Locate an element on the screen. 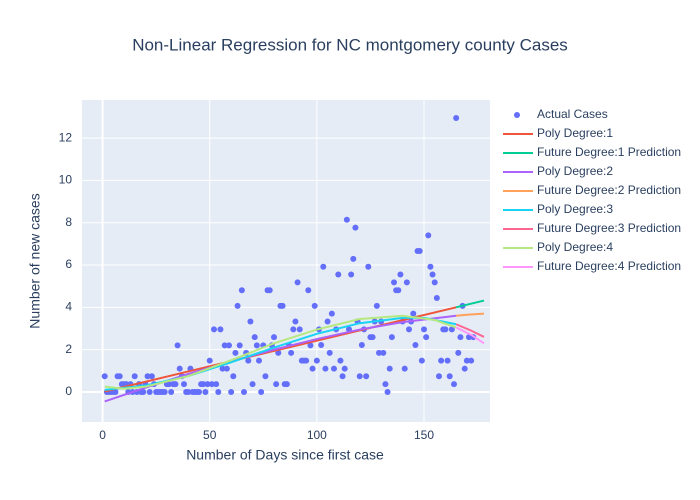  x-tick-label: 0 is located at coordinates (102, 435).